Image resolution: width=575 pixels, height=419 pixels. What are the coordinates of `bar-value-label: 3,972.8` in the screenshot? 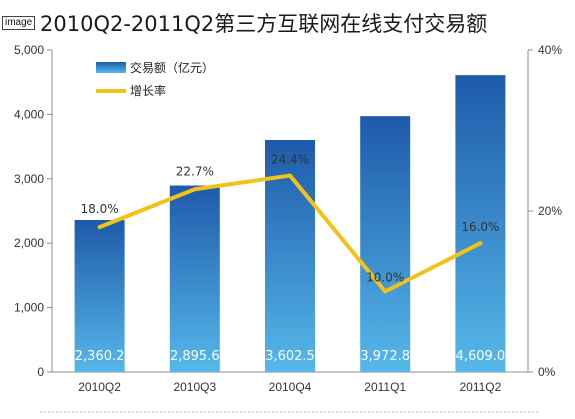 It's located at (385, 356).